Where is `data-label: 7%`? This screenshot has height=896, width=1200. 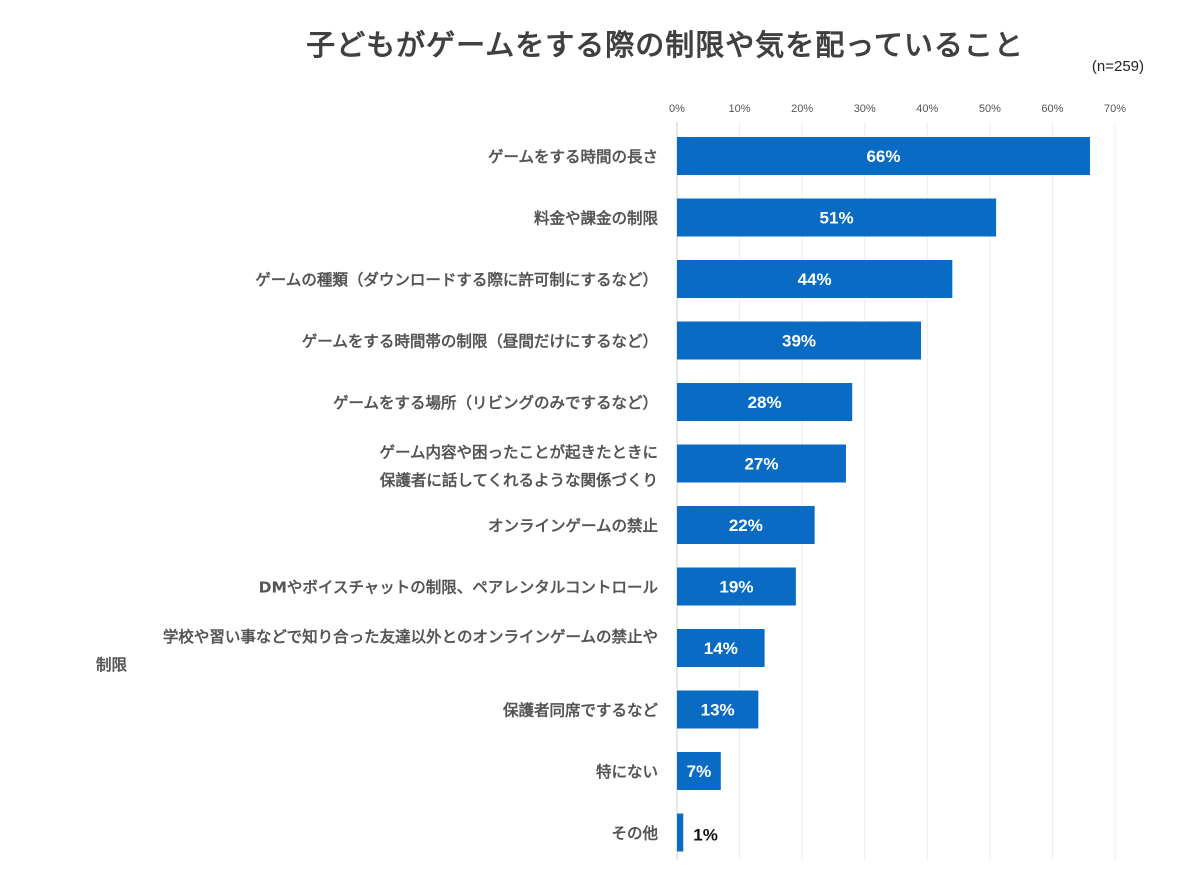 data-label: 7% is located at coordinates (699, 771).